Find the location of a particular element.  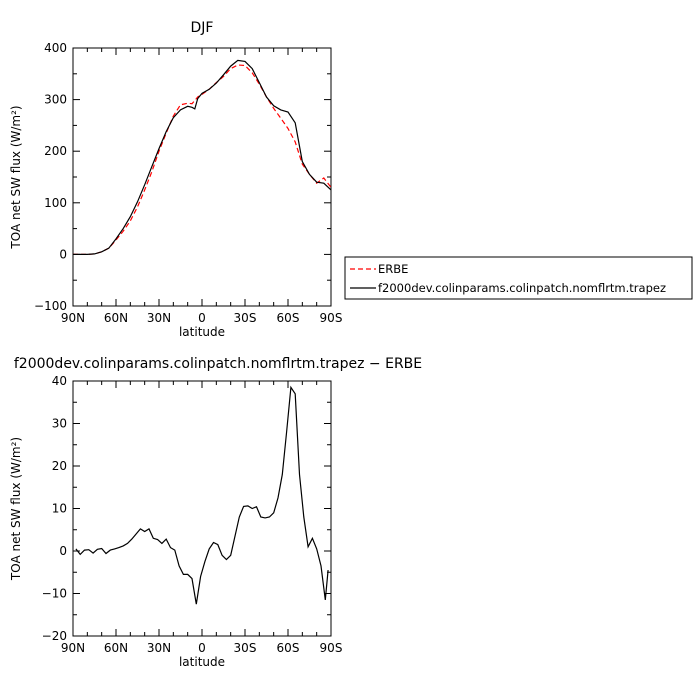

legend-box is located at coordinates (518, 278).